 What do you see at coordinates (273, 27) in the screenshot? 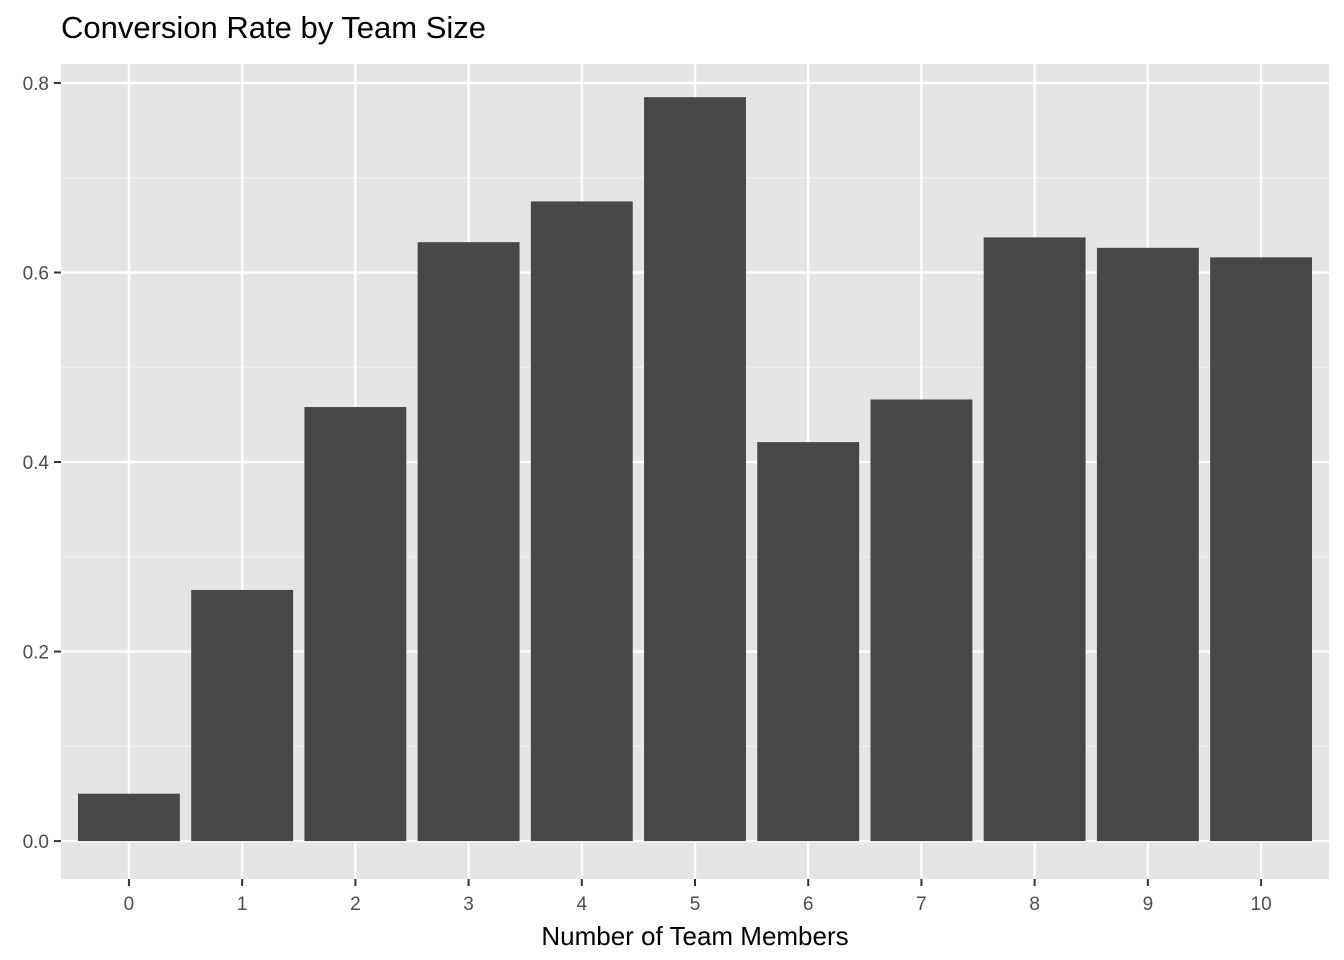
I see `chart-title: Conversion Rate by Team Size` at bounding box center [273, 27].